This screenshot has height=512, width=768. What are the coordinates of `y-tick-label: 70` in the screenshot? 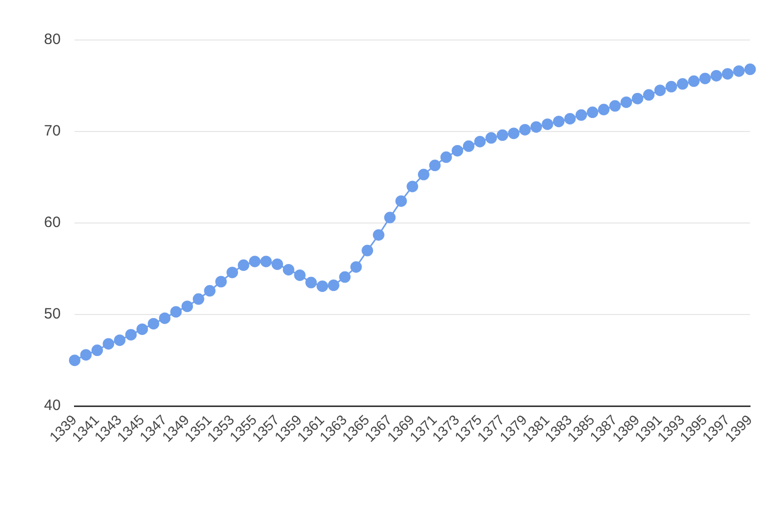 It's located at (52, 131).